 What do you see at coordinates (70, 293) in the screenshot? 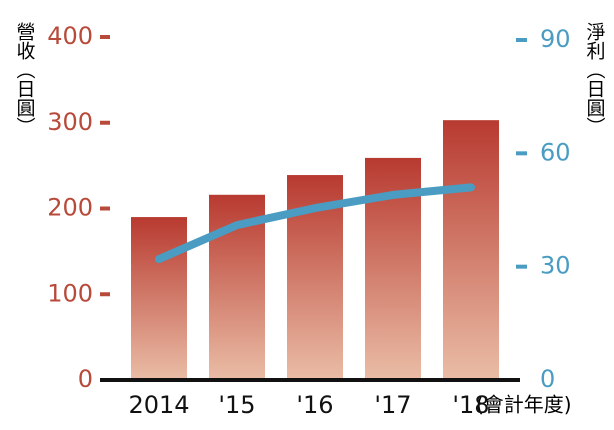
I see `y-tick-label: 100` at bounding box center [70, 293].